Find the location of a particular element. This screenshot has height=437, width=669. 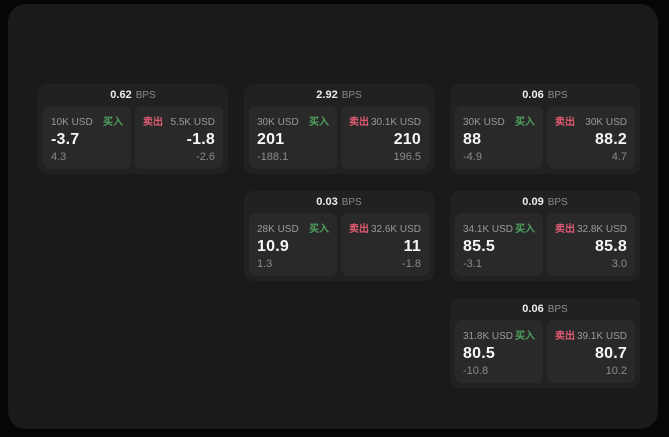

sell-panel-top: 卖出 30K USD is located at coordinates (591, 120).